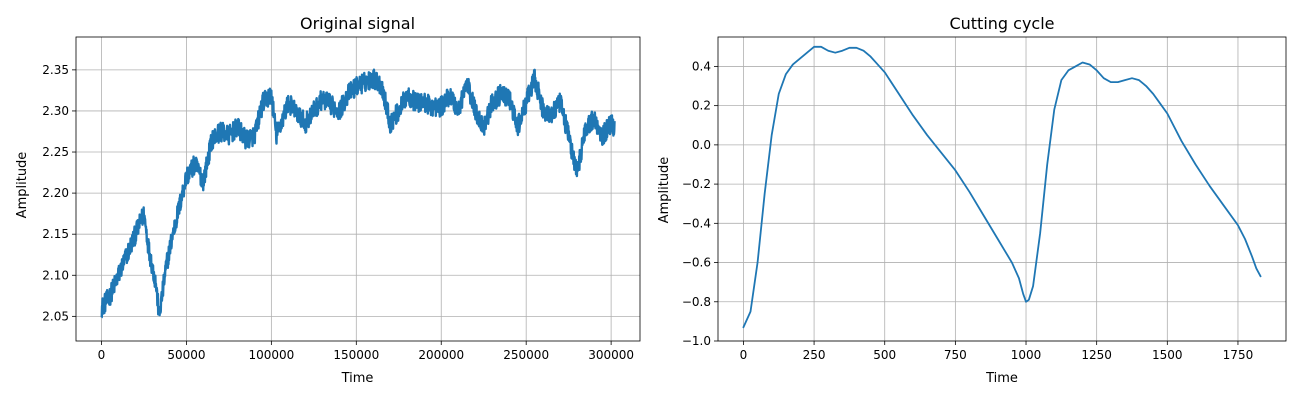 The width and height of the screenshot is (1300, 400). Describe the element at coordinates (55, 234) in the screenshot. I see `y-tick-label: 2.15` at that location.